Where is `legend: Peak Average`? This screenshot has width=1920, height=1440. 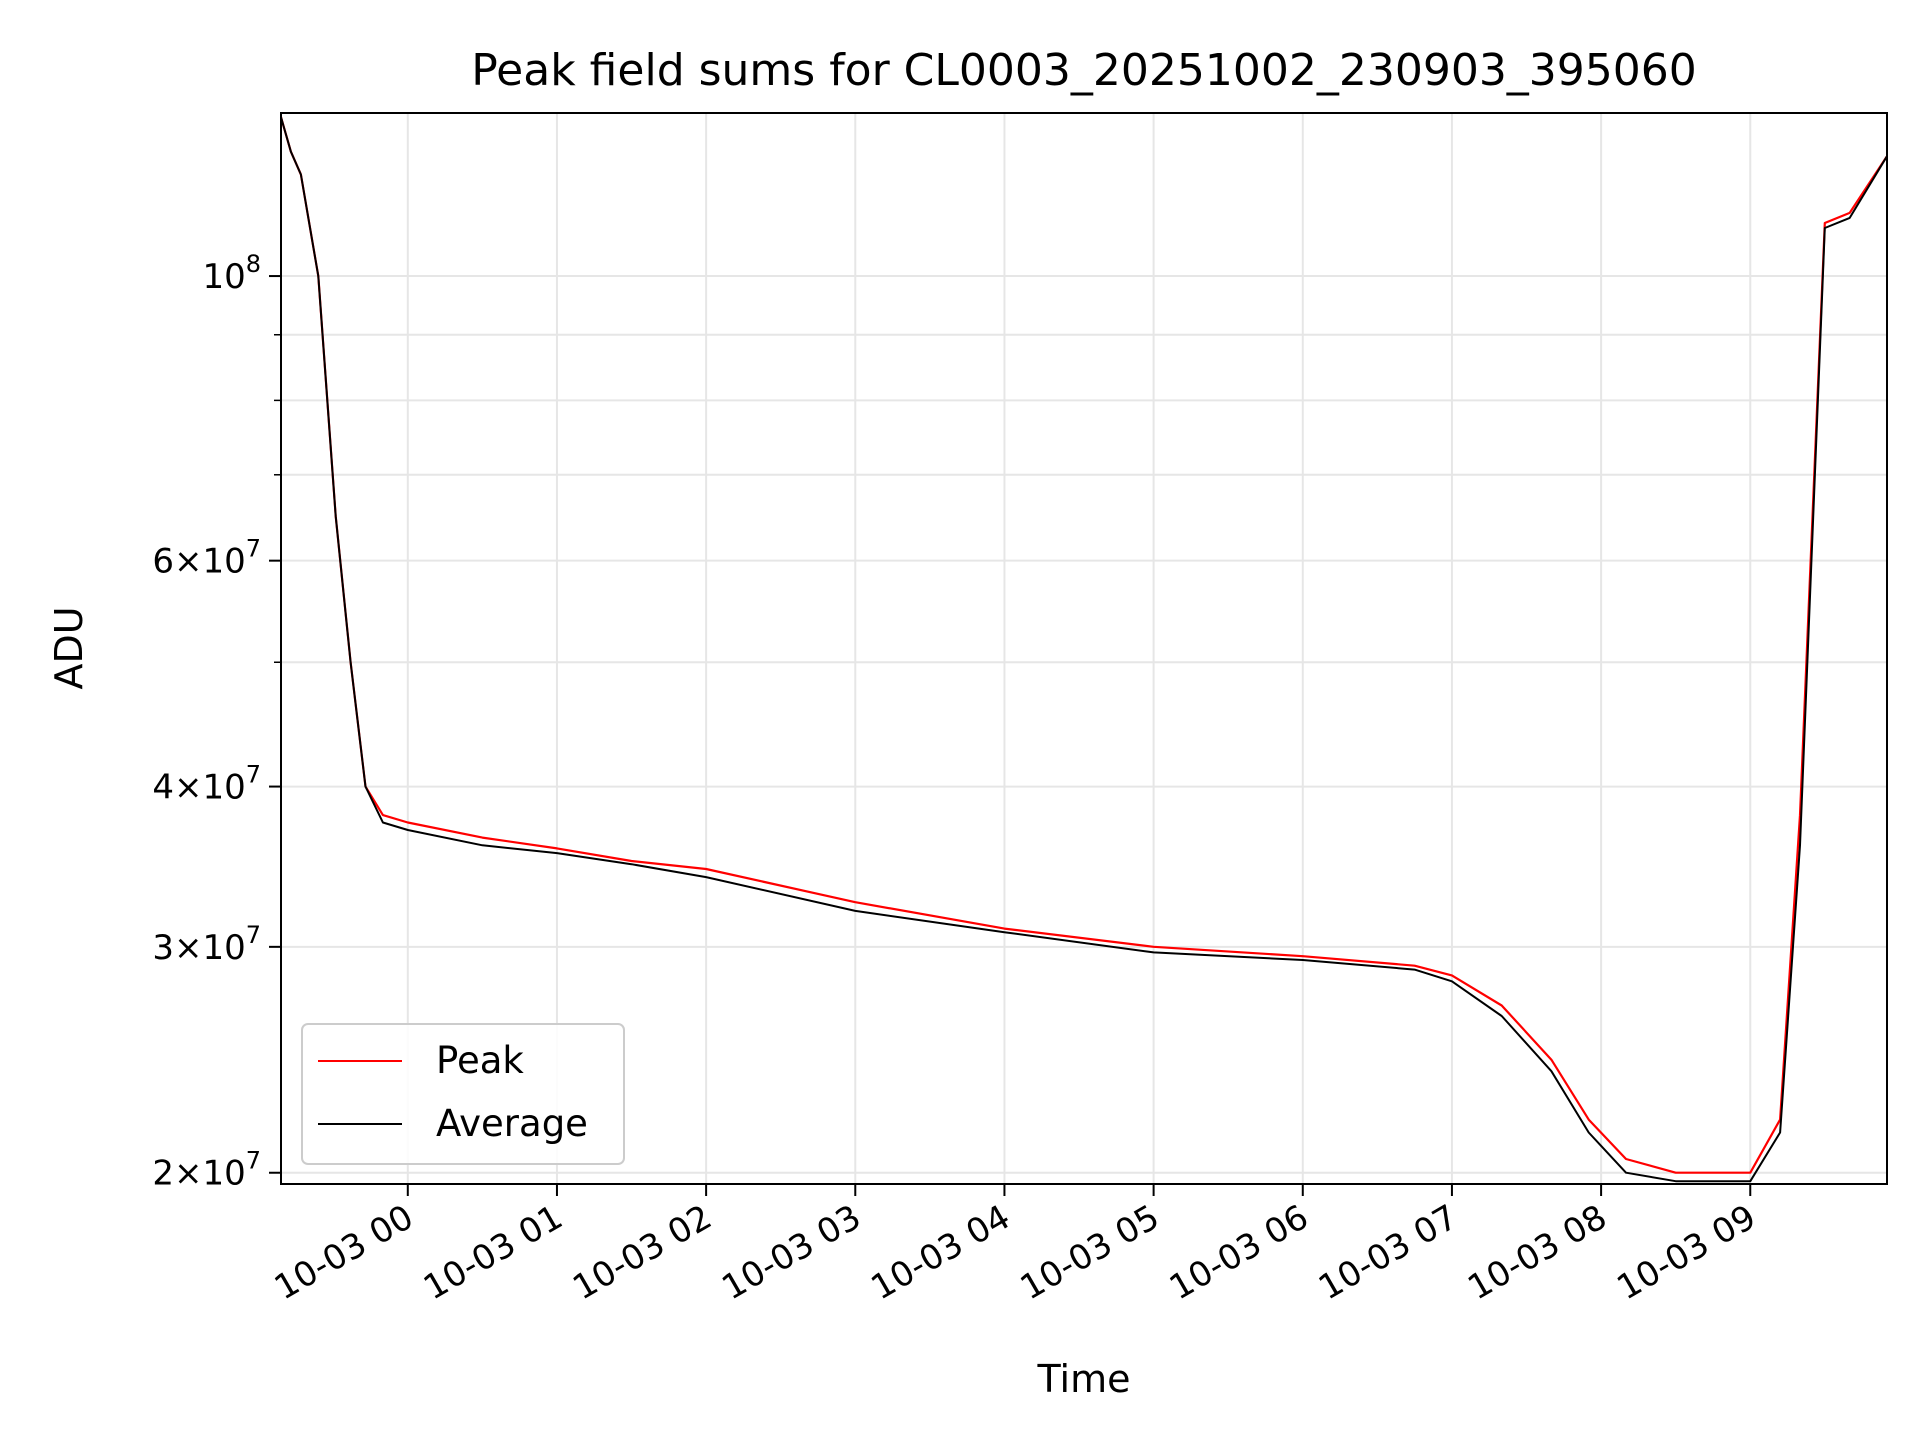
legend: Peak Average is located at coordinates (463, 1094).